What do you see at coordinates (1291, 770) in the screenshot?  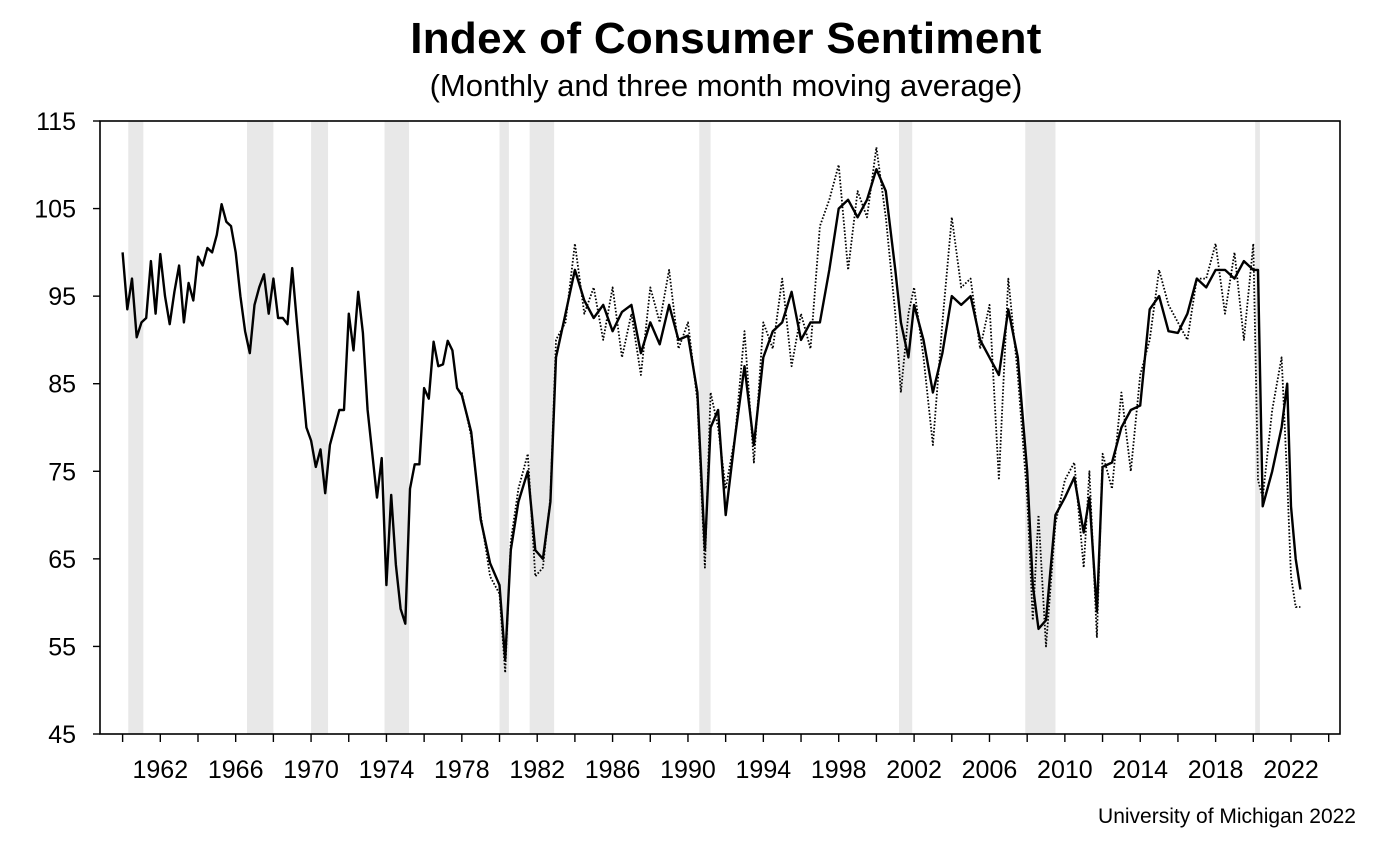 I see `x-tick-label-2022: 2022` at bounding box center [1291, 770].